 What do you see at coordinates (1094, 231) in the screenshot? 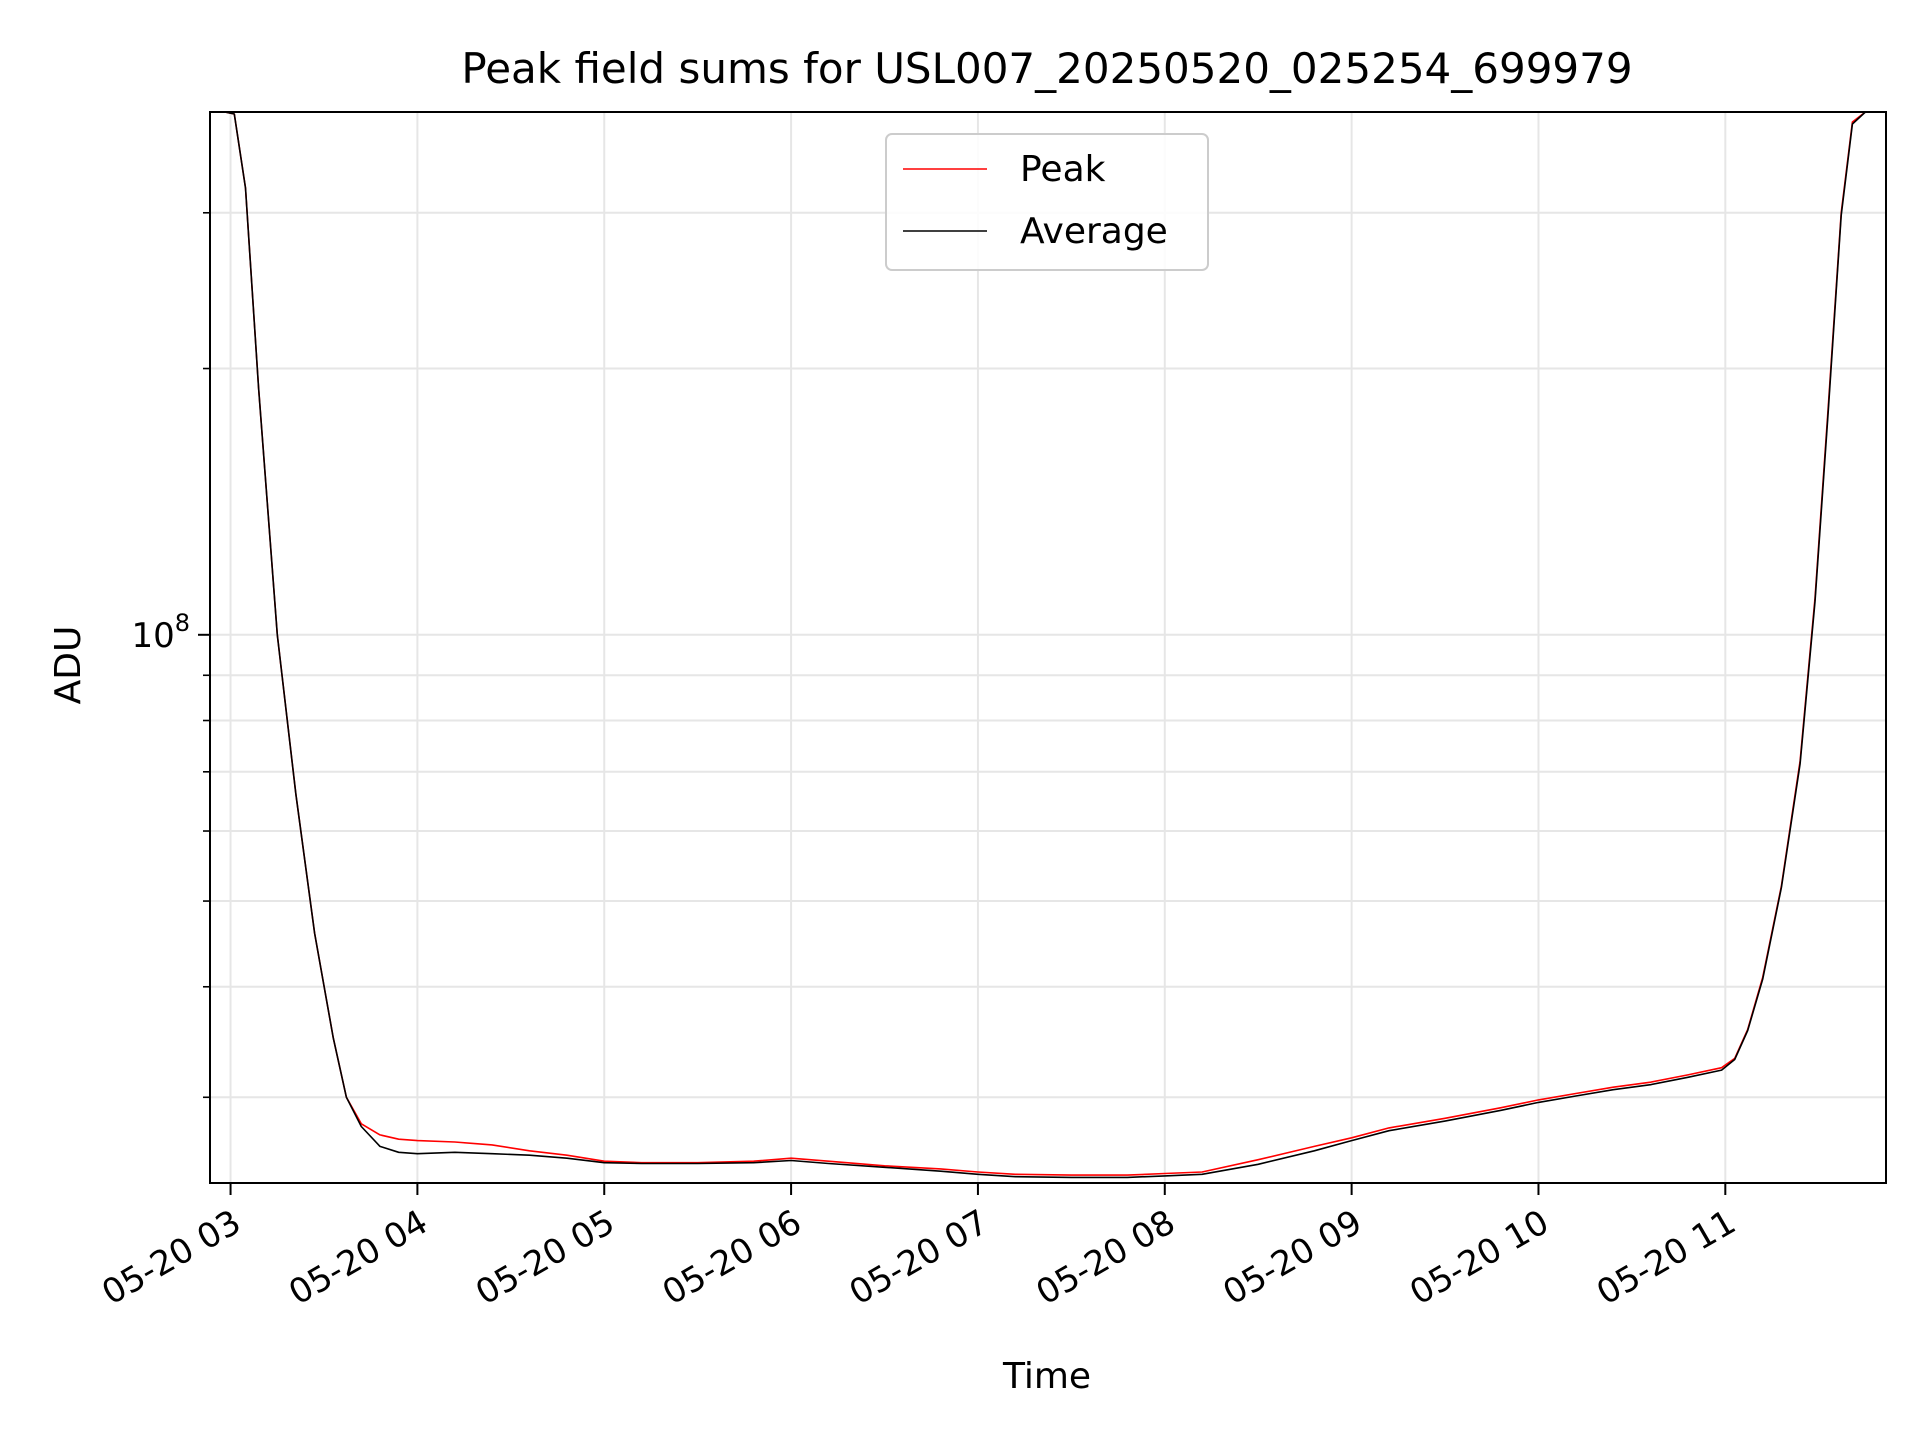
I see `legend-label-average: Average` at bounding box center [1094, 231].